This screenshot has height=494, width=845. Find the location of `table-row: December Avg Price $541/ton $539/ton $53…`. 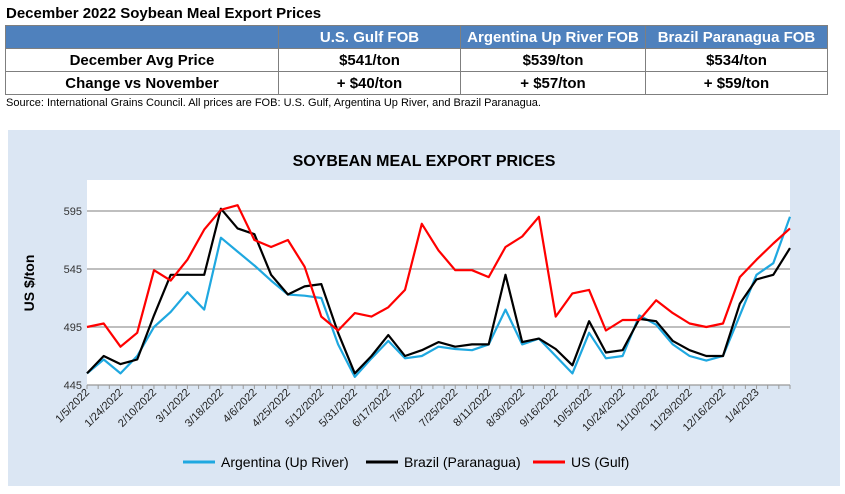

table-row: December Avg Price $541/ton $539/ton $53… is located at coordinates (416, 60).